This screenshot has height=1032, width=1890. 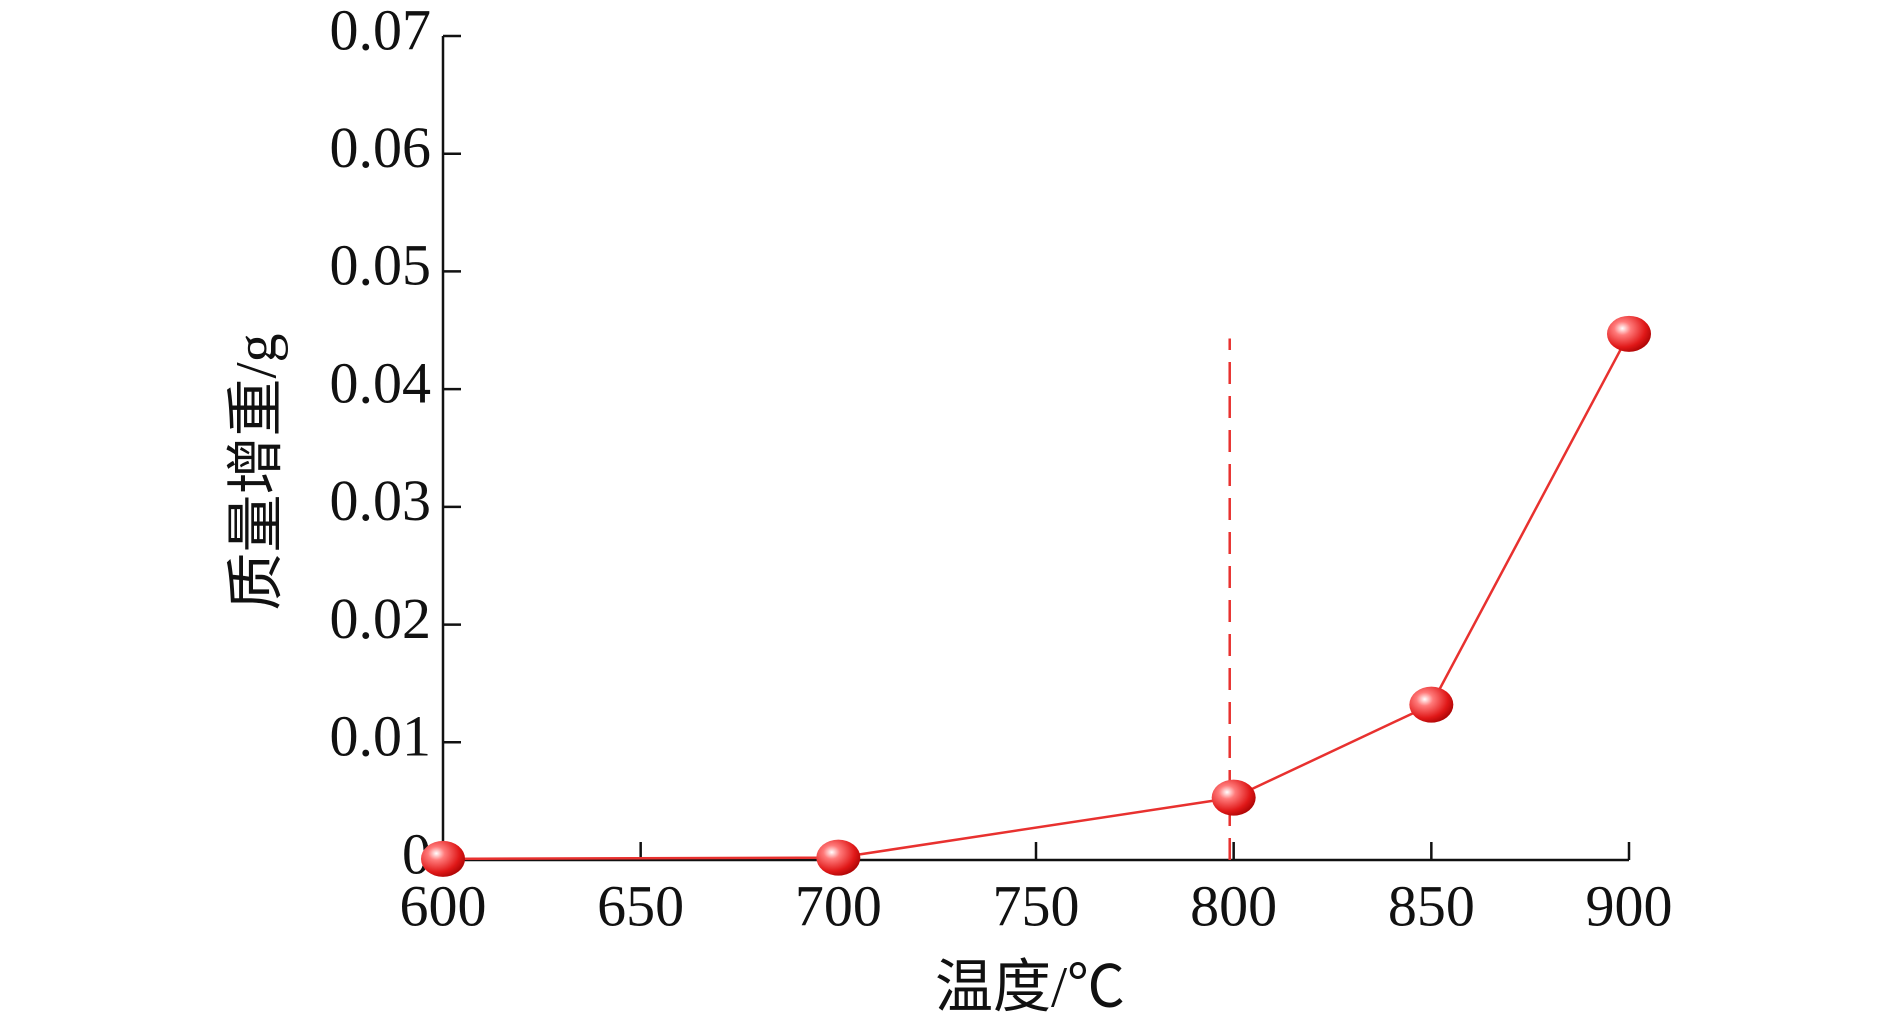 What do you see at coordinates (443, 905) in the screenshot?
I see `x-tick-label: 600` at bounding box center [443, 905].